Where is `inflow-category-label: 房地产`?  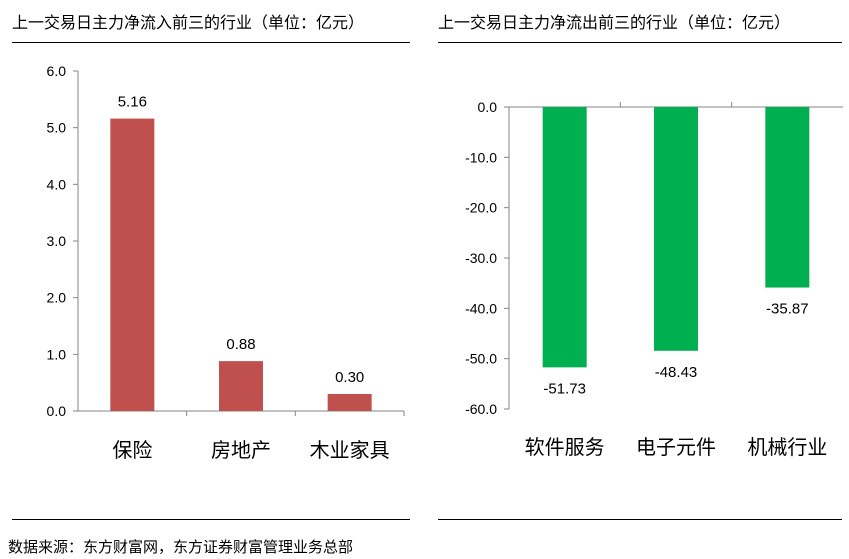 inflow-category-label: 房地产 is located at coordinates (241, 450).